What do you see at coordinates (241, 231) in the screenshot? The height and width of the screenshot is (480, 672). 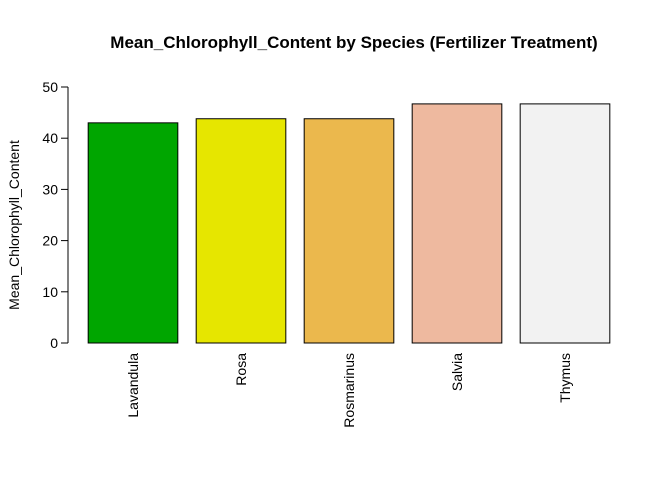 I see `bar-rosa` at bounding box center [241, 231].